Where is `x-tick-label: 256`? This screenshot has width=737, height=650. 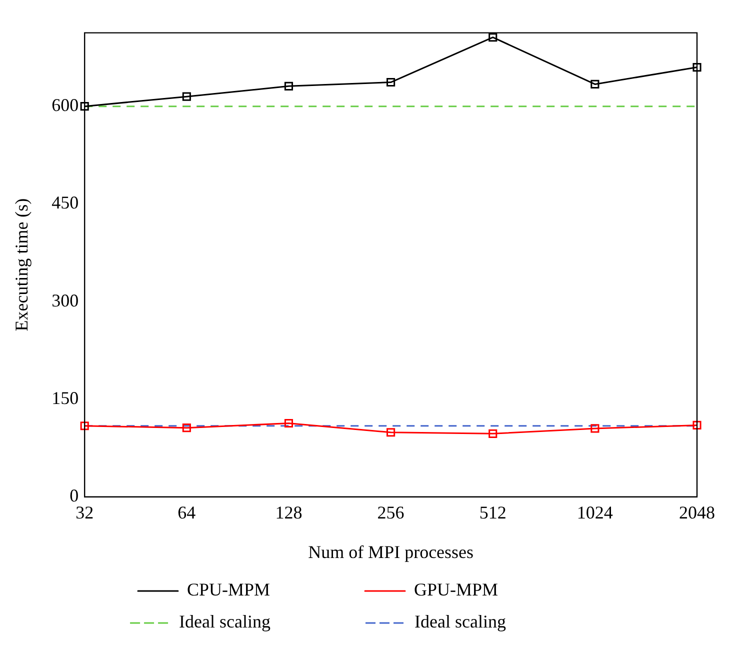 x-tick-label: 256 is located at coordinates (390, 512).